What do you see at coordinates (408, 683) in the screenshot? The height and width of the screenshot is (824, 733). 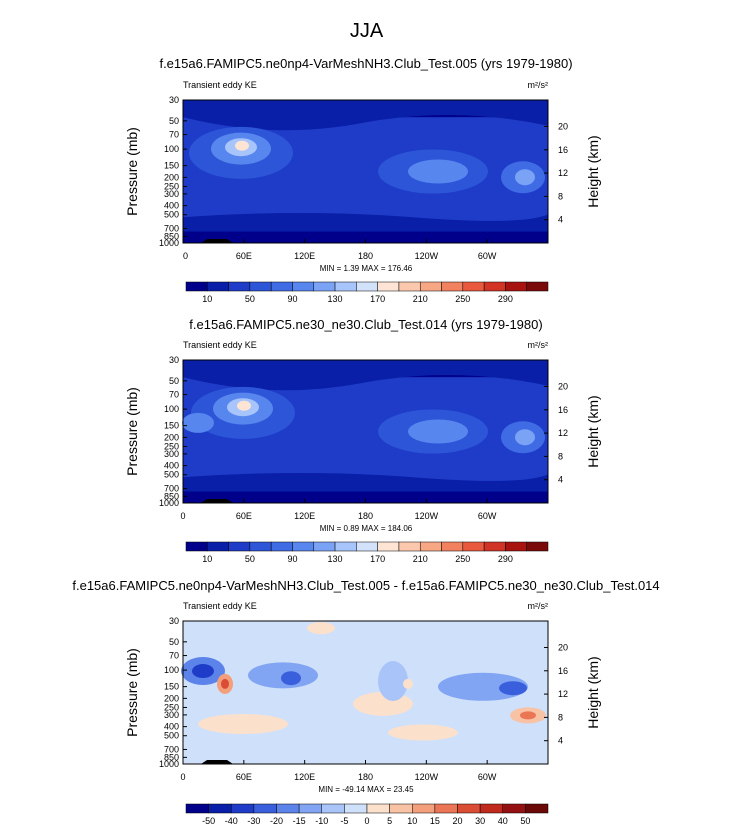 I see `positive-spot` at bounding box center [408, 683].